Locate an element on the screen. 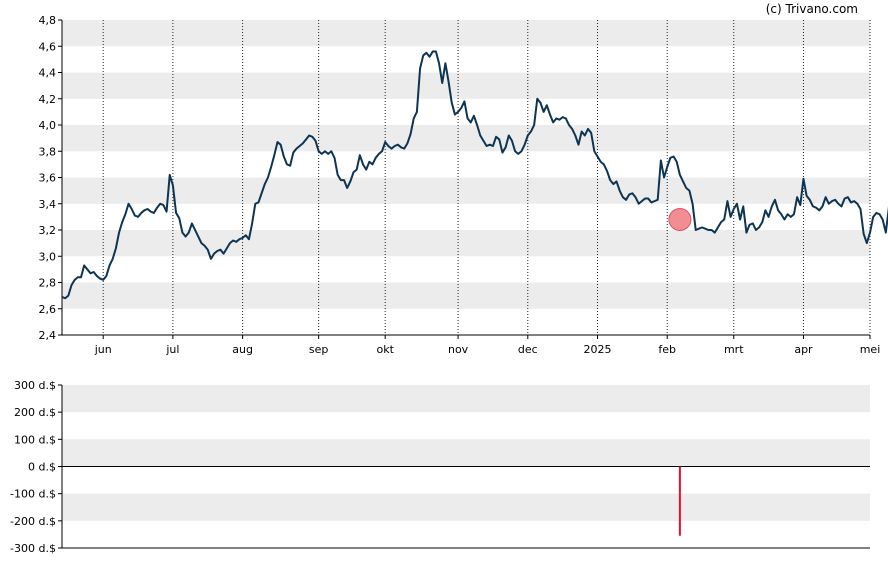 Image resolution: width=888 pixels, height=569 pixels. y-tick-label: 4,2 is located at coordinates (48, 99).